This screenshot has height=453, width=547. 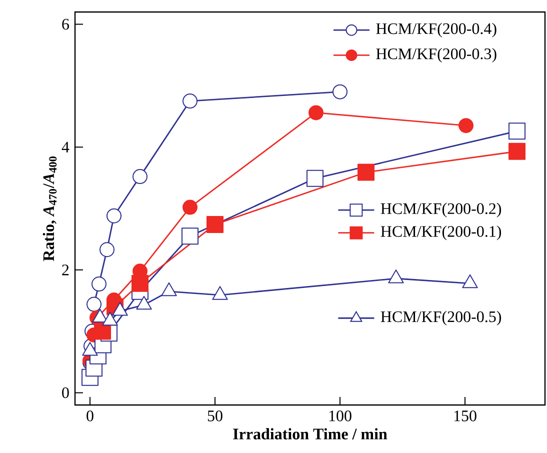 I want to click on legend-label: HCM/KF(200-0.2), so click(x=441, y=210).